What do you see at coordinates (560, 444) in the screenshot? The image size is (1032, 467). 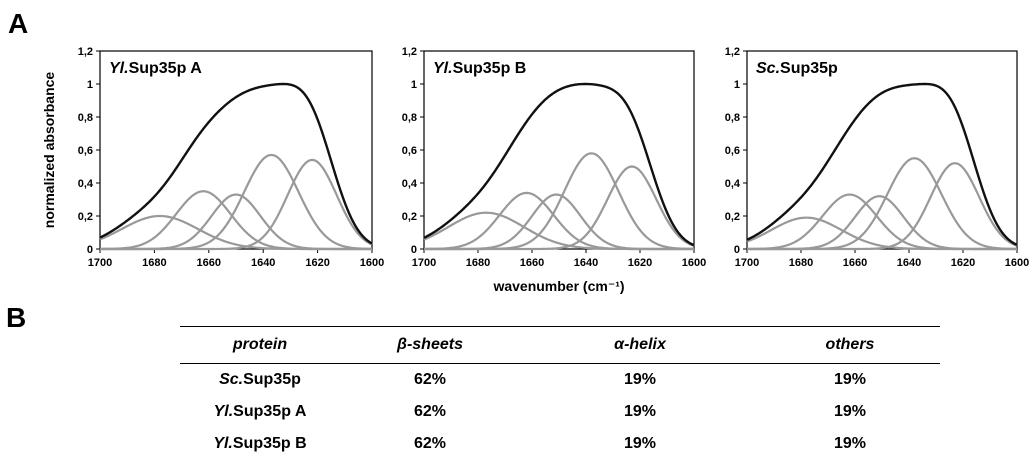 I see `table-row: Yl.Sup35p B 62% 19% 19%` at bounding box center [560, 444].